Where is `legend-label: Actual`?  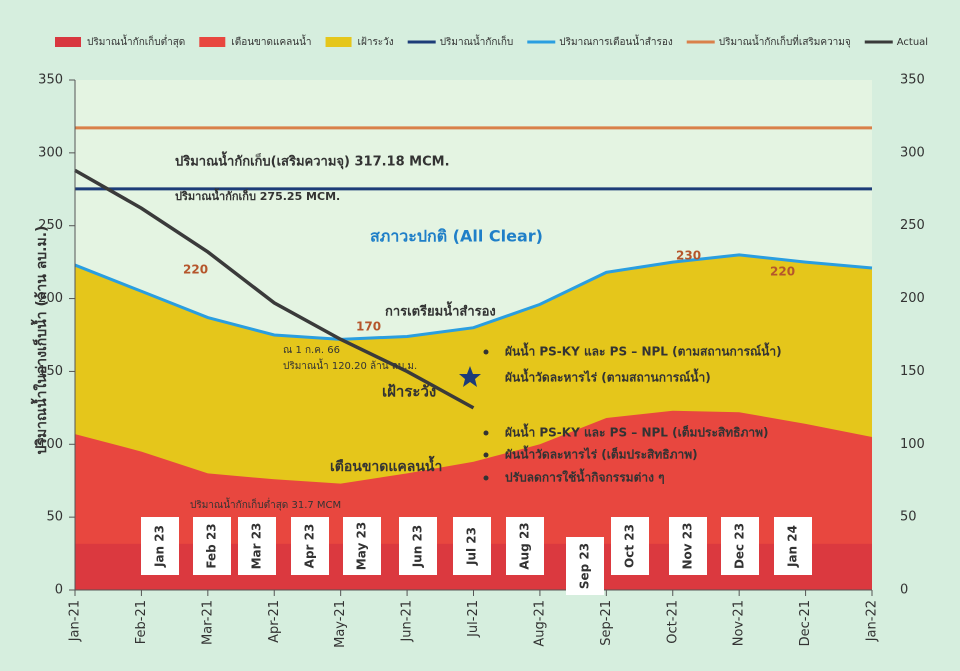
legend-label: Actual is located at coordinates (912, 42).